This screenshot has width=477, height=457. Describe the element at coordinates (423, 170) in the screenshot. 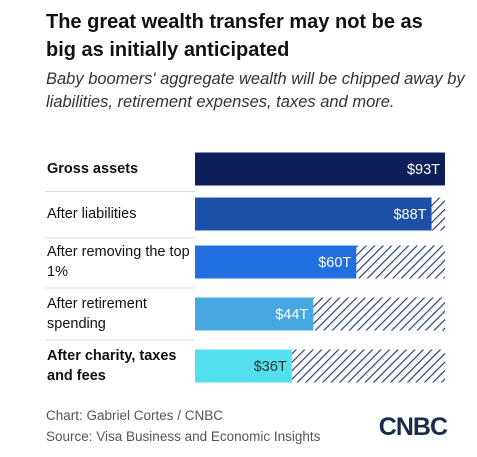

I see `value-label: $93T` at that location.